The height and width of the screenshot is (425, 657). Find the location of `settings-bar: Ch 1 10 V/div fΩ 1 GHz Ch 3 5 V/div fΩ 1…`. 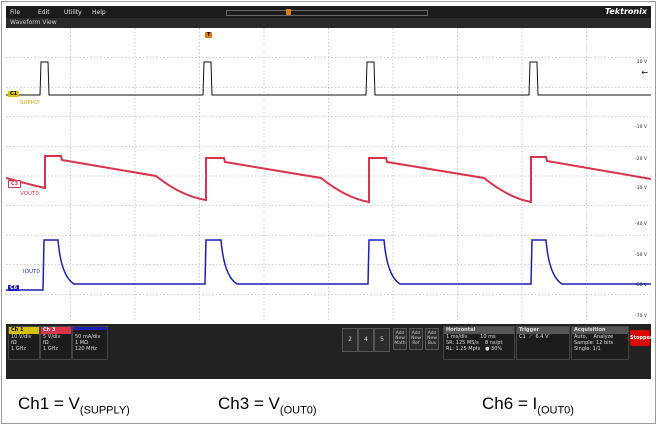

settings-bar: Ch 1 10 V/div fΩ 1 GHz Ch 3 5 V/div fΩ 1… is located at coordinates (328, 351).